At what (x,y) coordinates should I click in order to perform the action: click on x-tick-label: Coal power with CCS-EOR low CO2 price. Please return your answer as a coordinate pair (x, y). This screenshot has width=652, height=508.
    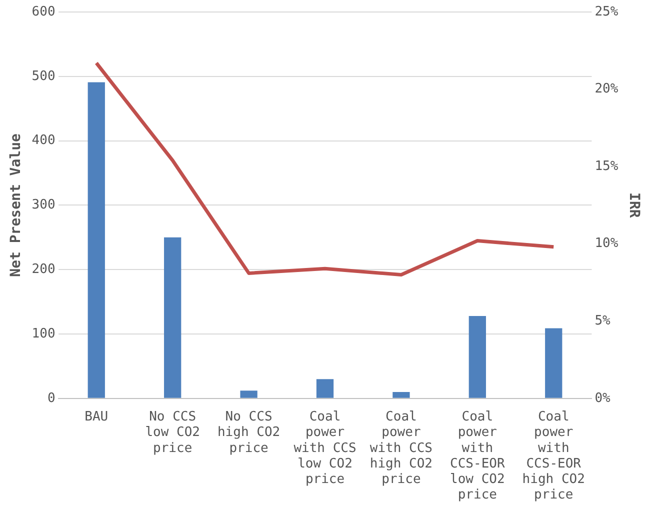
    Looking at the image, I should click on (477, 456).